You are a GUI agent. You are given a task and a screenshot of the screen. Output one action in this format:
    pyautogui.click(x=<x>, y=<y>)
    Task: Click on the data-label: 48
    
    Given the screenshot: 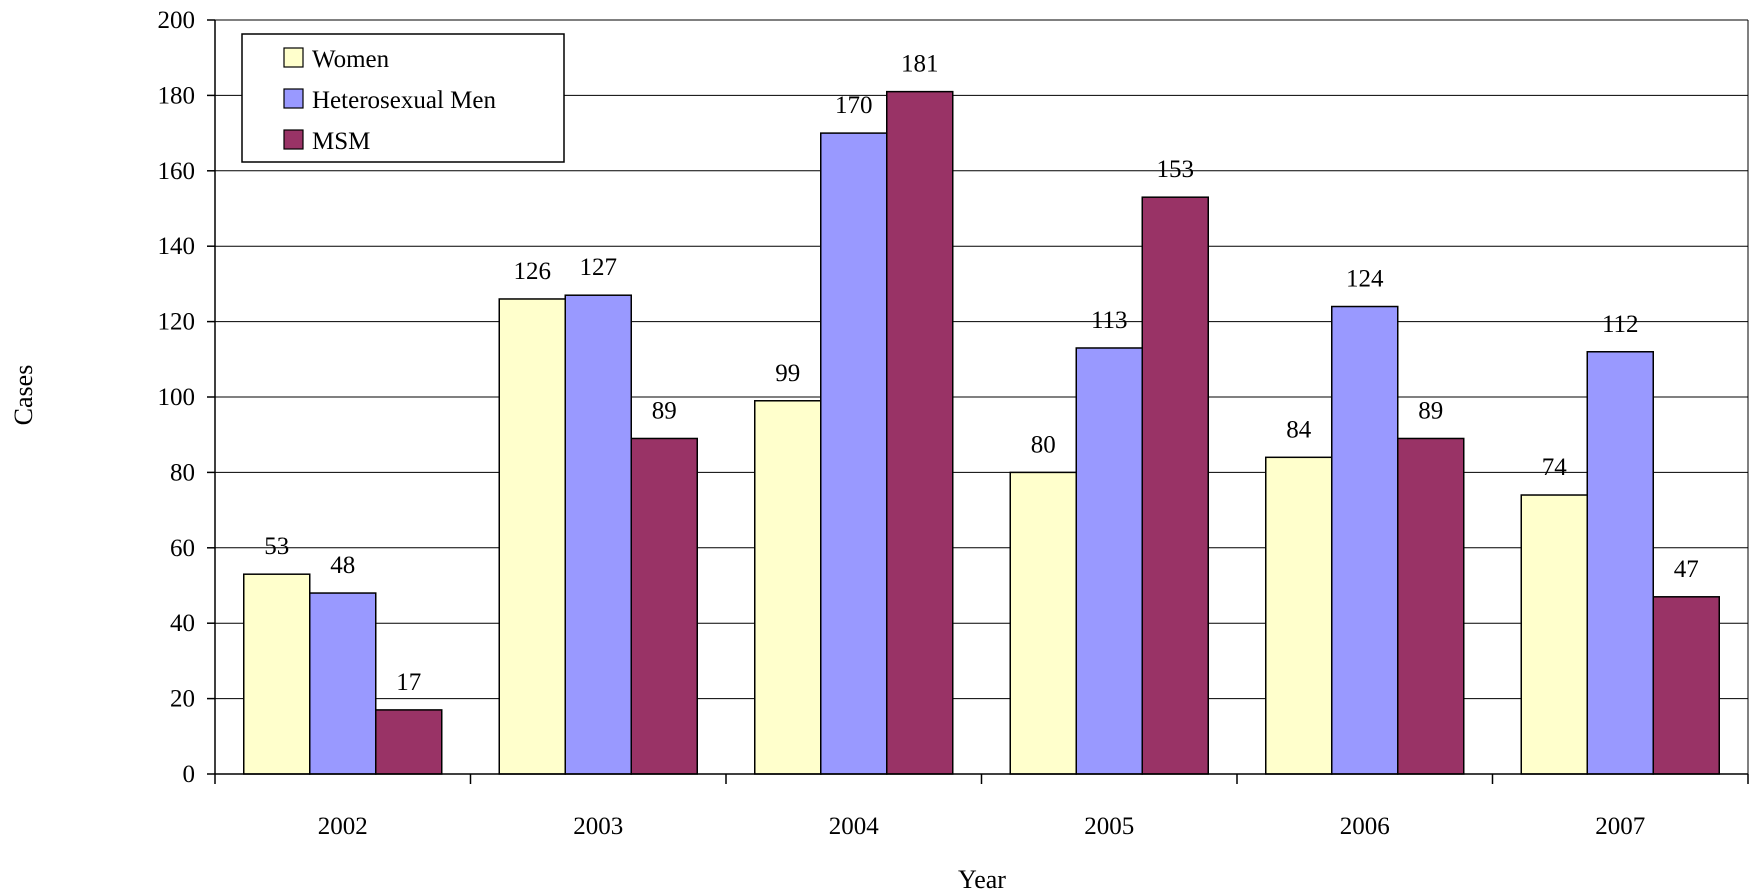 What is the action you would take?
    pyautogui.click(x=342, y=565)
    